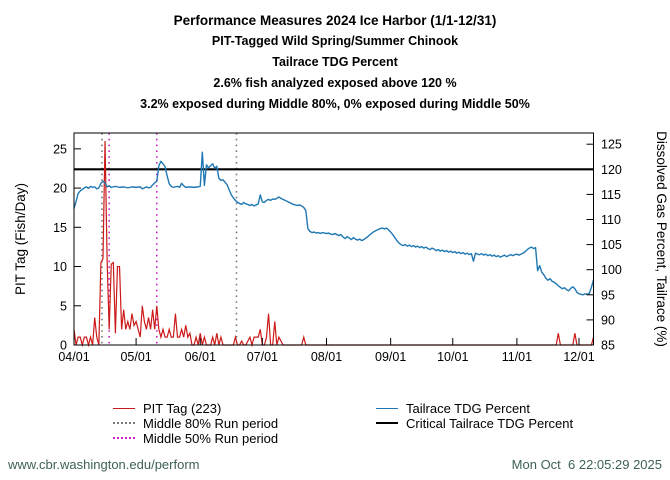 This screenshot has width=670, height=480. What do you see at coordinates (452, 357) in the screenshot?
I see `x-tick-label: 10/01` at bounding box center [452, 357].